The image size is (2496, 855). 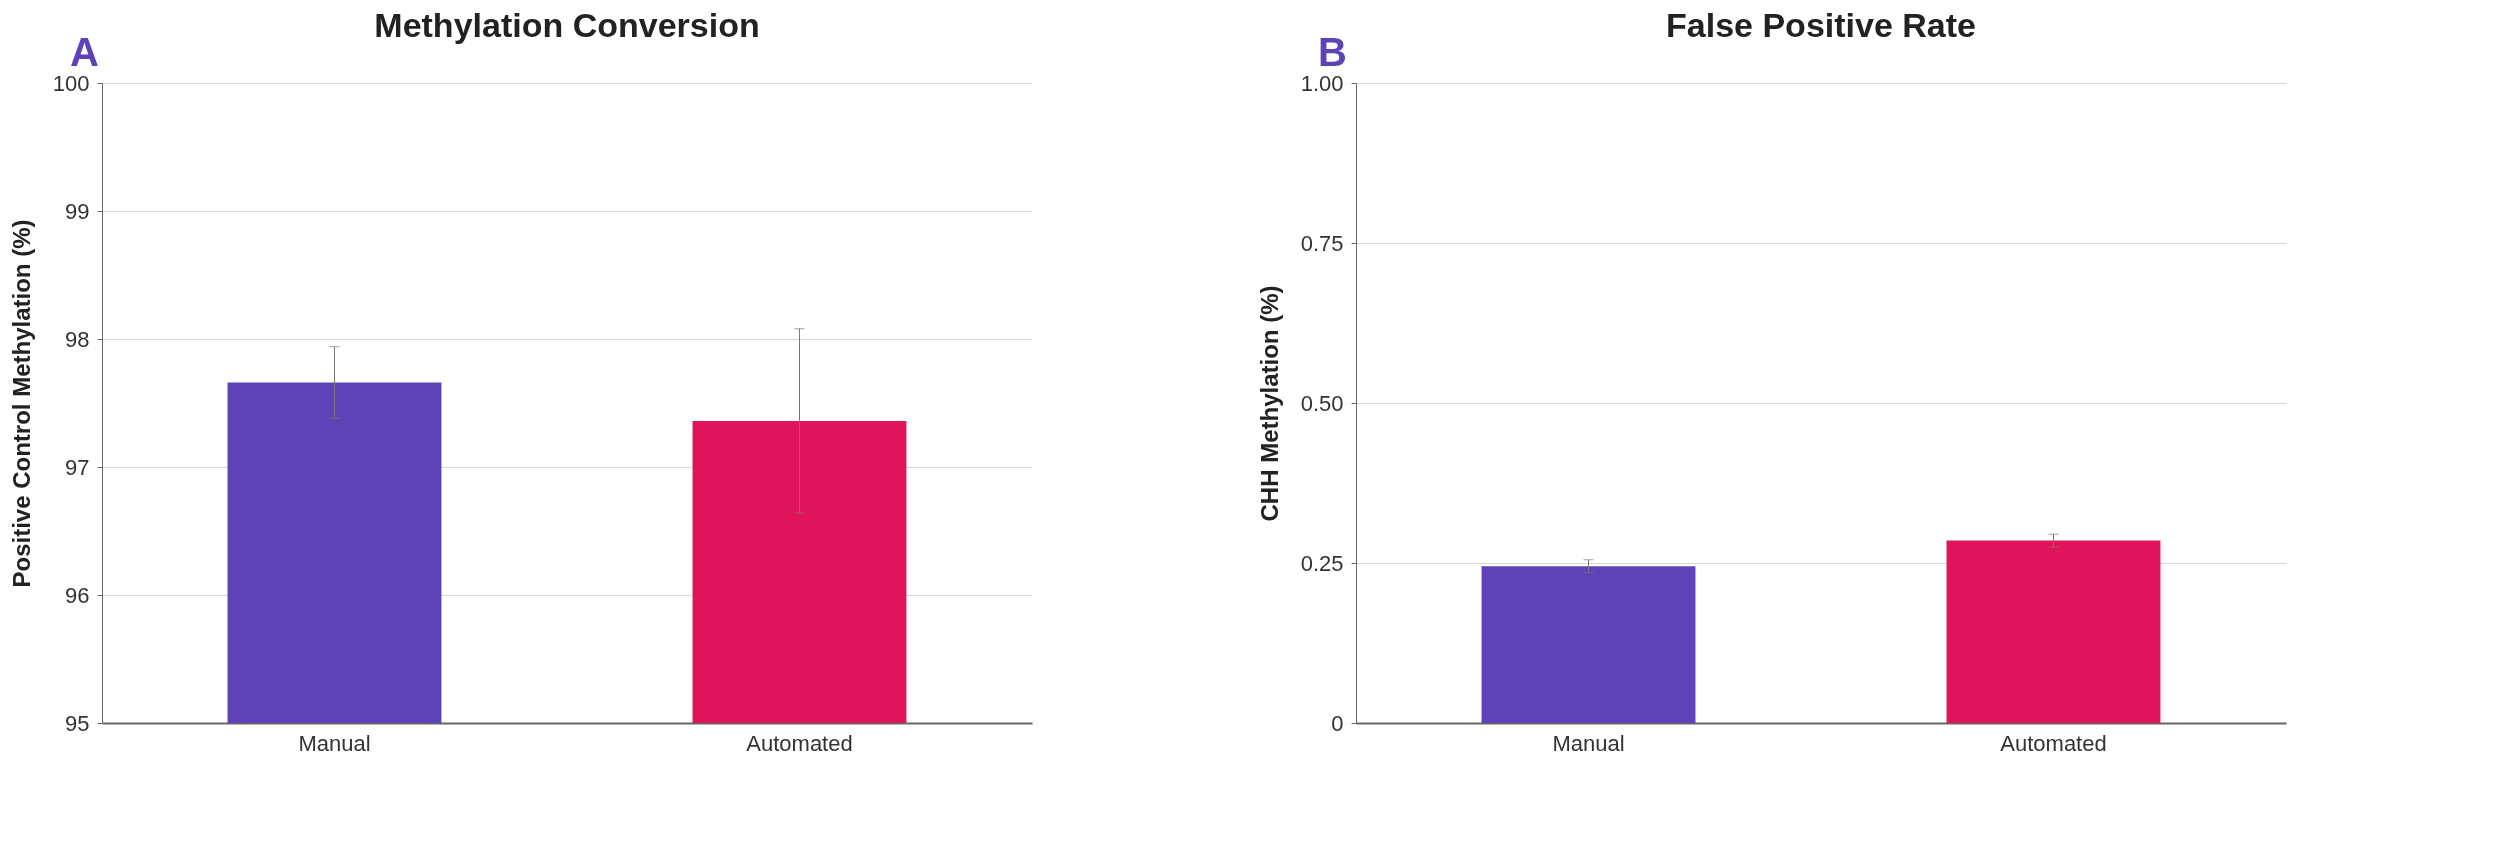 I want to click on y-tick-label: 95, so click(x=77, y=723).